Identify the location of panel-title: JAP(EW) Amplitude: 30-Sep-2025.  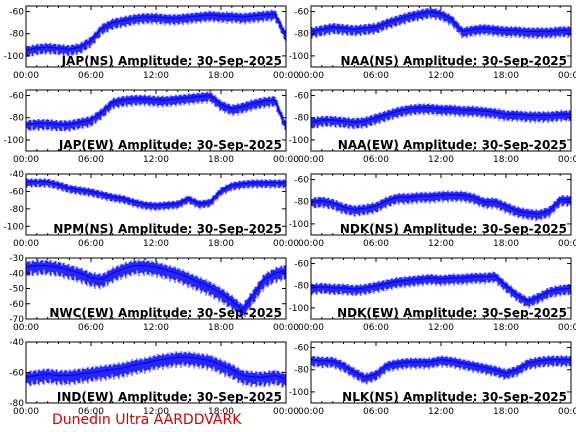
(170, 145).